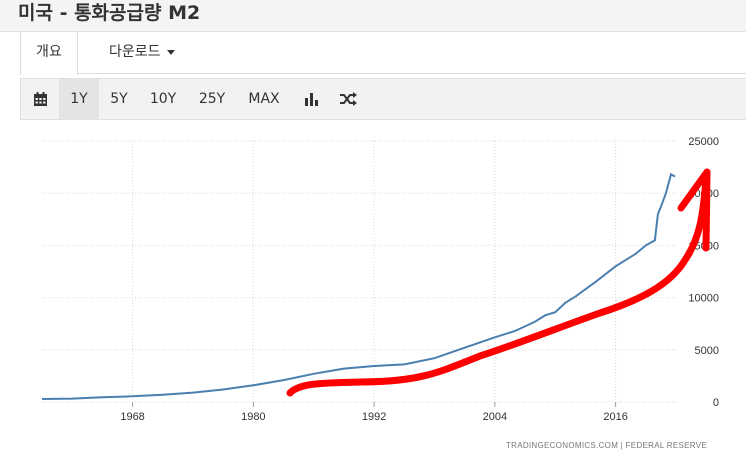  What do you see at coordinates (40, 99) in the screenshot?
I see `calendar-icon` at bounding box center [40, 99].